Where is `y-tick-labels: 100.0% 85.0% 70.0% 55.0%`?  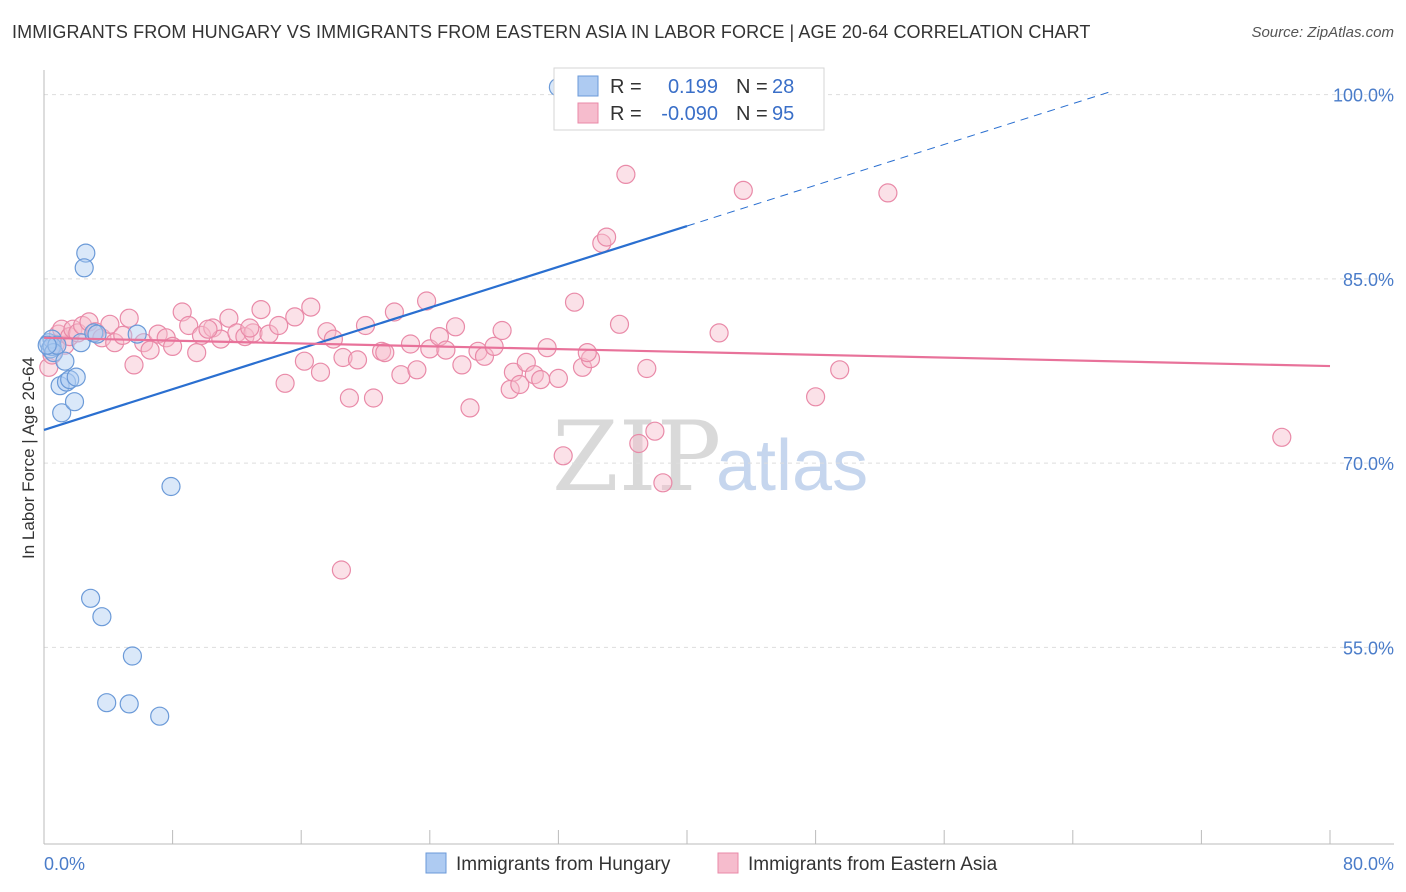
y-tick-labels: 100.0% 85.0% 70.0% 55.0% is located at coordinates (1363, 372).